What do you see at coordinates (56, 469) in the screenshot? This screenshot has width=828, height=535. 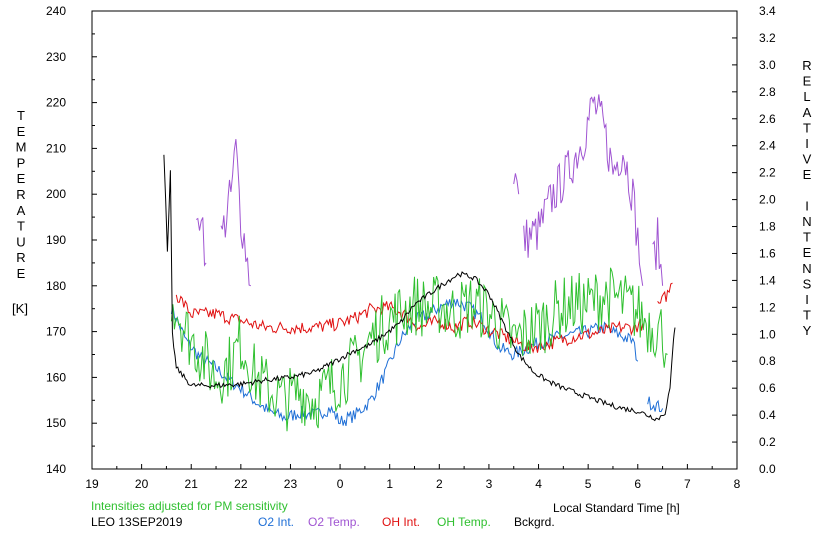 I see `y-left-tick-label: 140` at bounding box center [56, 469].